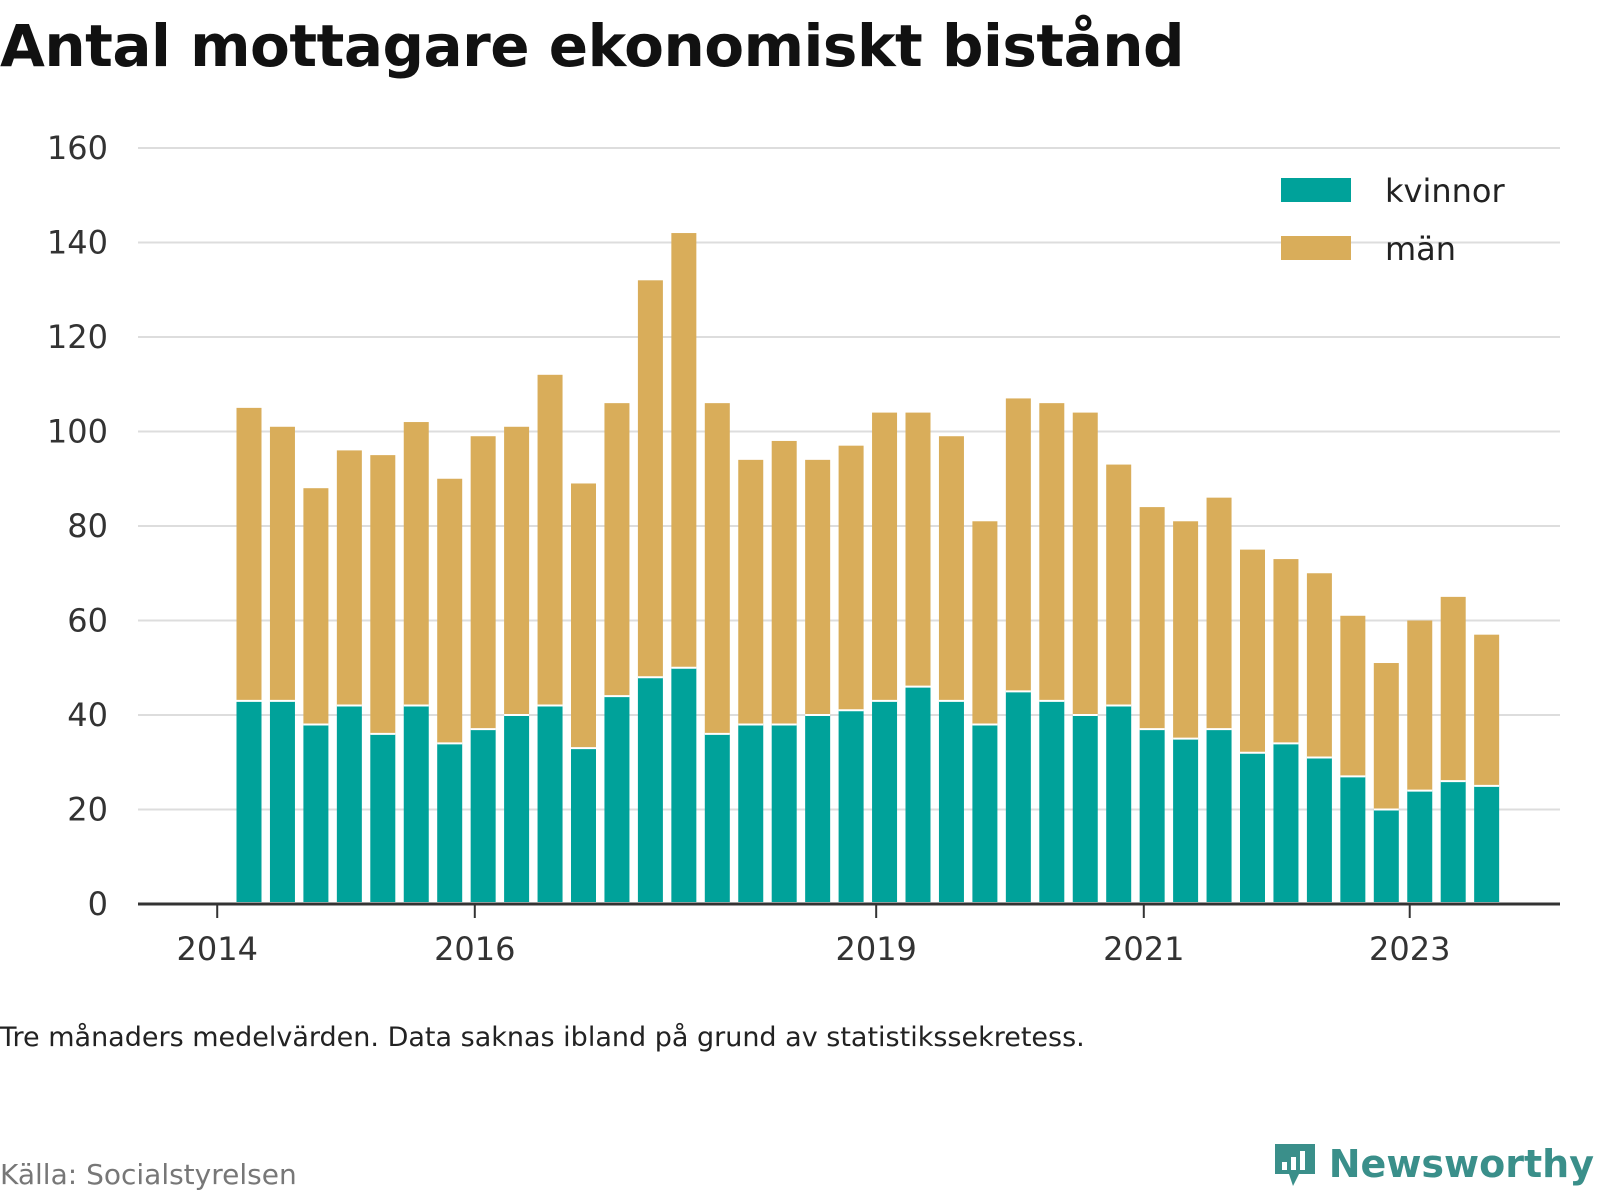 The height and width of the screenshot is (1200, 1600). I want to click on x-tick-label: 2021, so click(1143, 949).